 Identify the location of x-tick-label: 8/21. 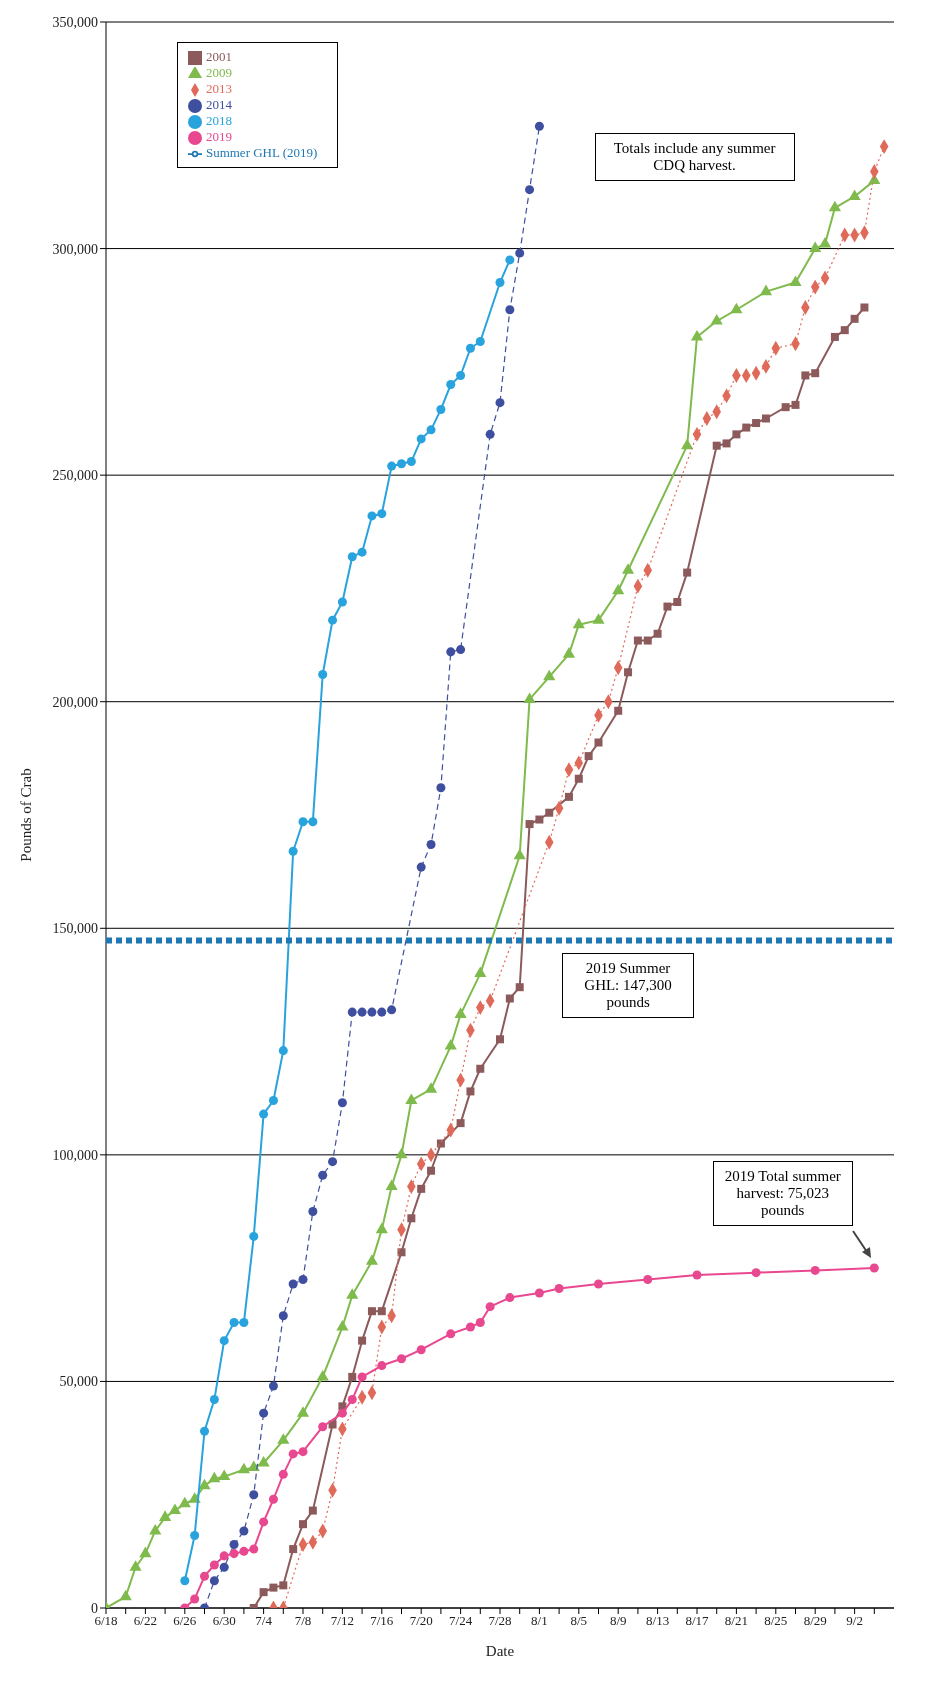
(736, 1621).